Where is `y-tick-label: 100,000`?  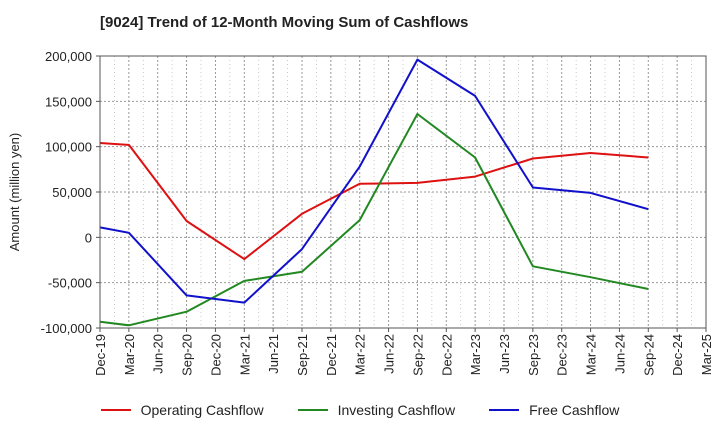
y-tick-label: 100,000 is located at coordinates (68, 147).